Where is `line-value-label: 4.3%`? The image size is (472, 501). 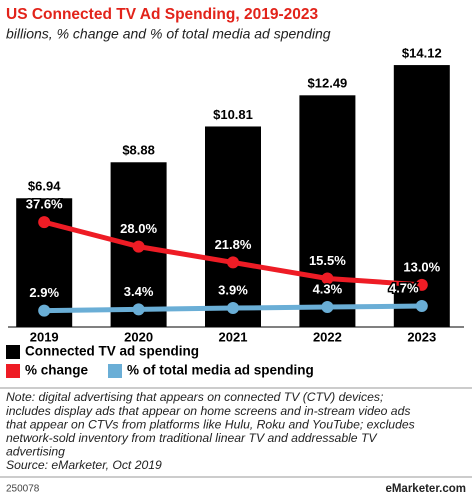
line-value-label: 4.3% is located at coordinates (328, 288).